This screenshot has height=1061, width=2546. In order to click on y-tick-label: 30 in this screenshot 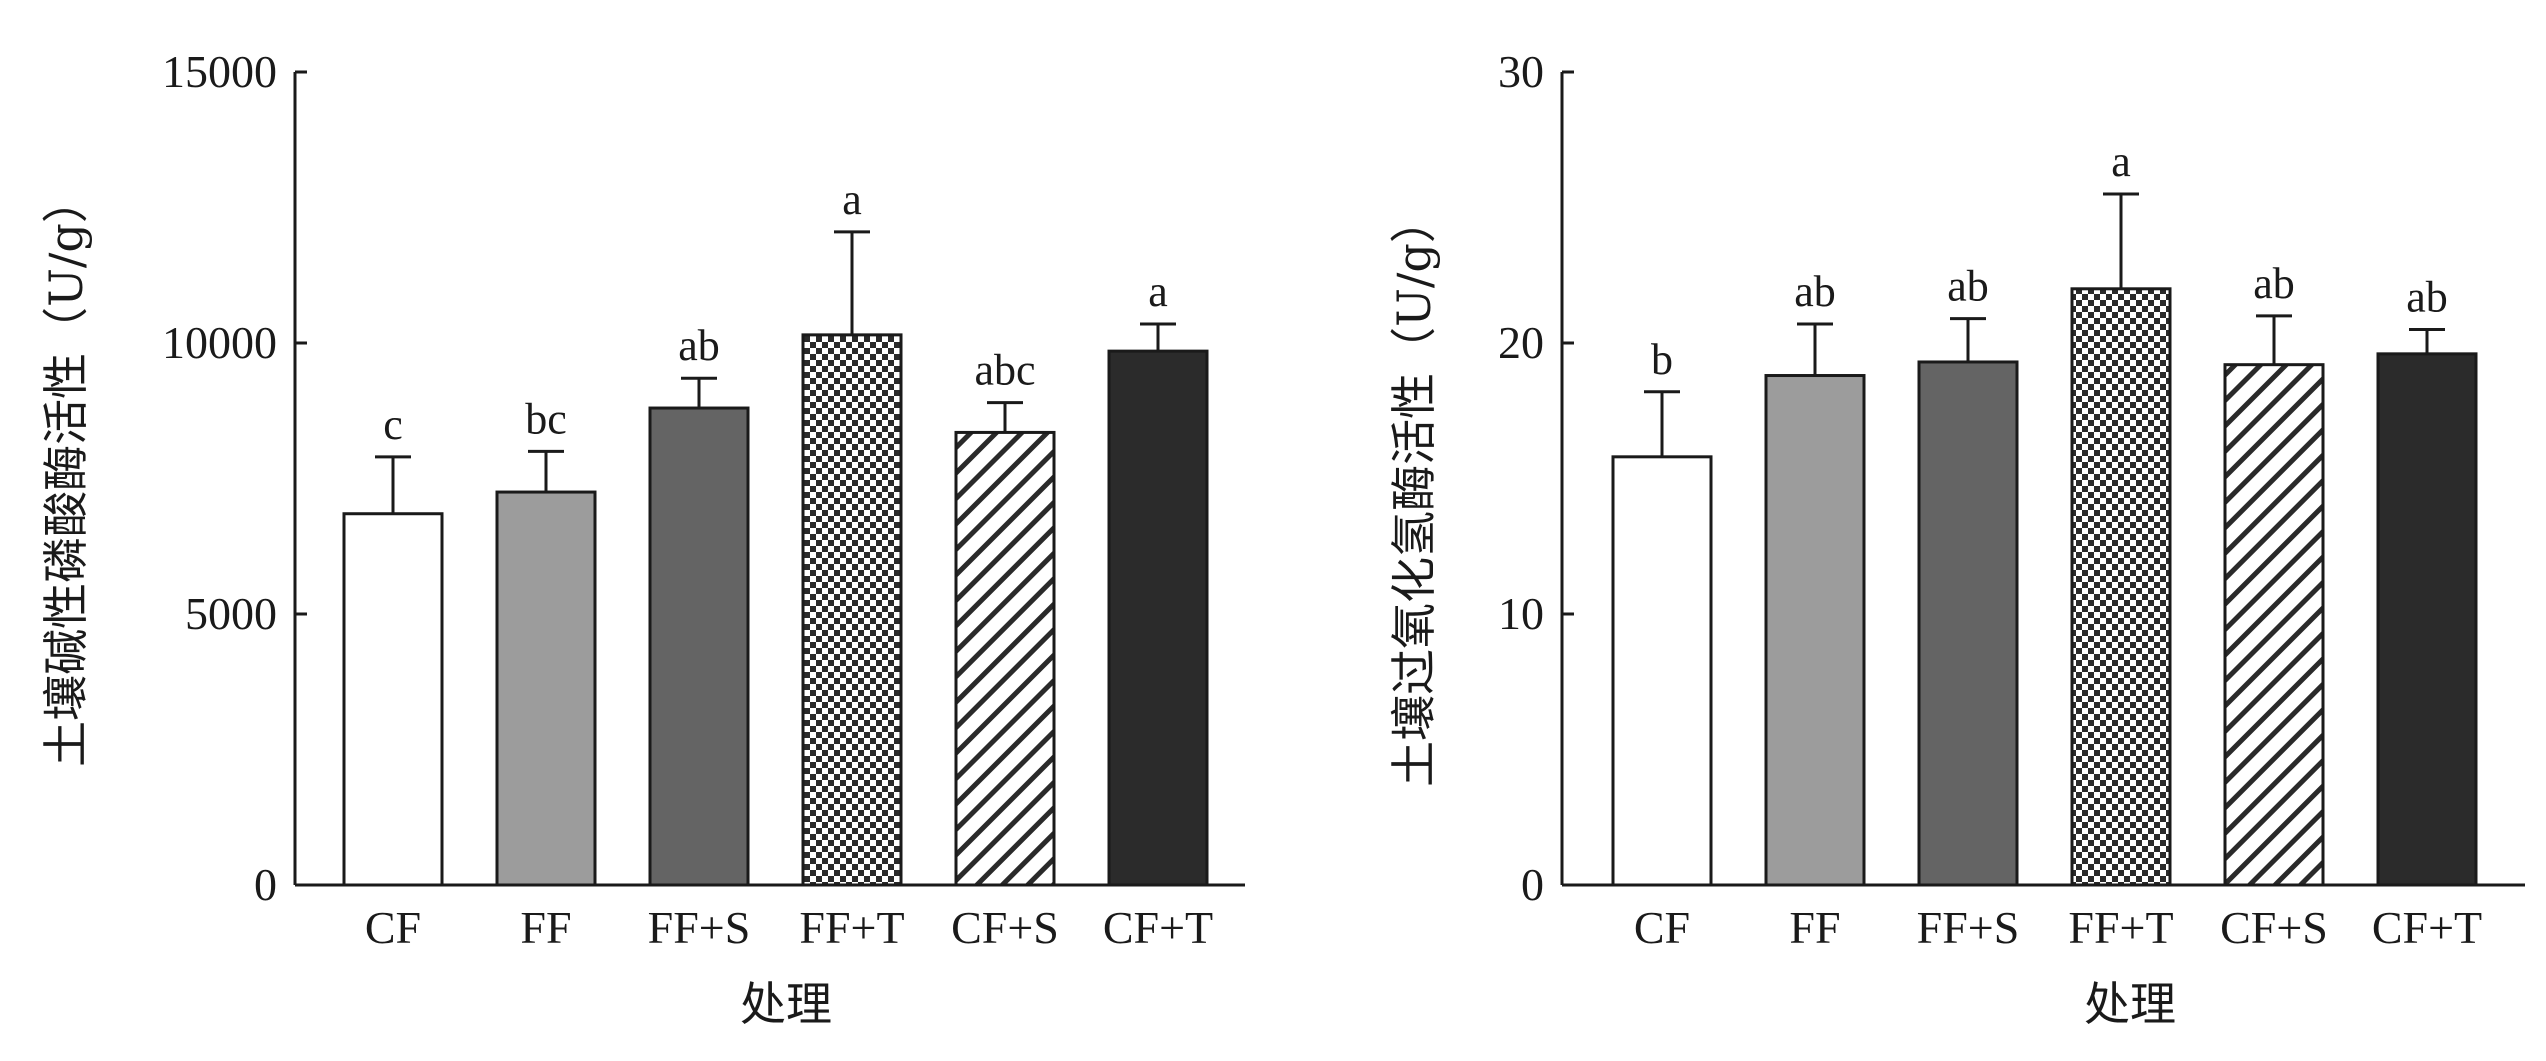, I will do `click(1521, 71)`.